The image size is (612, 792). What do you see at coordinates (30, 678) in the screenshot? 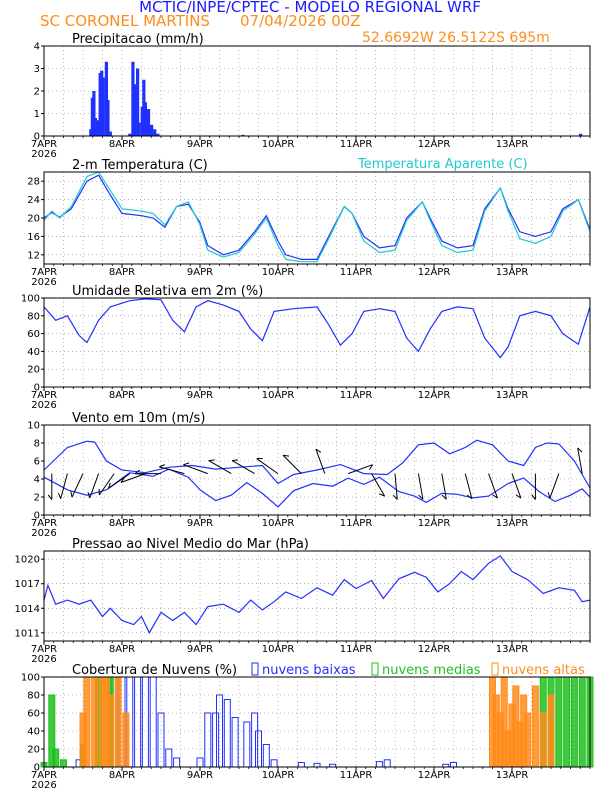
I see `y-tick-label: 100` at bounding box center [30, 678].